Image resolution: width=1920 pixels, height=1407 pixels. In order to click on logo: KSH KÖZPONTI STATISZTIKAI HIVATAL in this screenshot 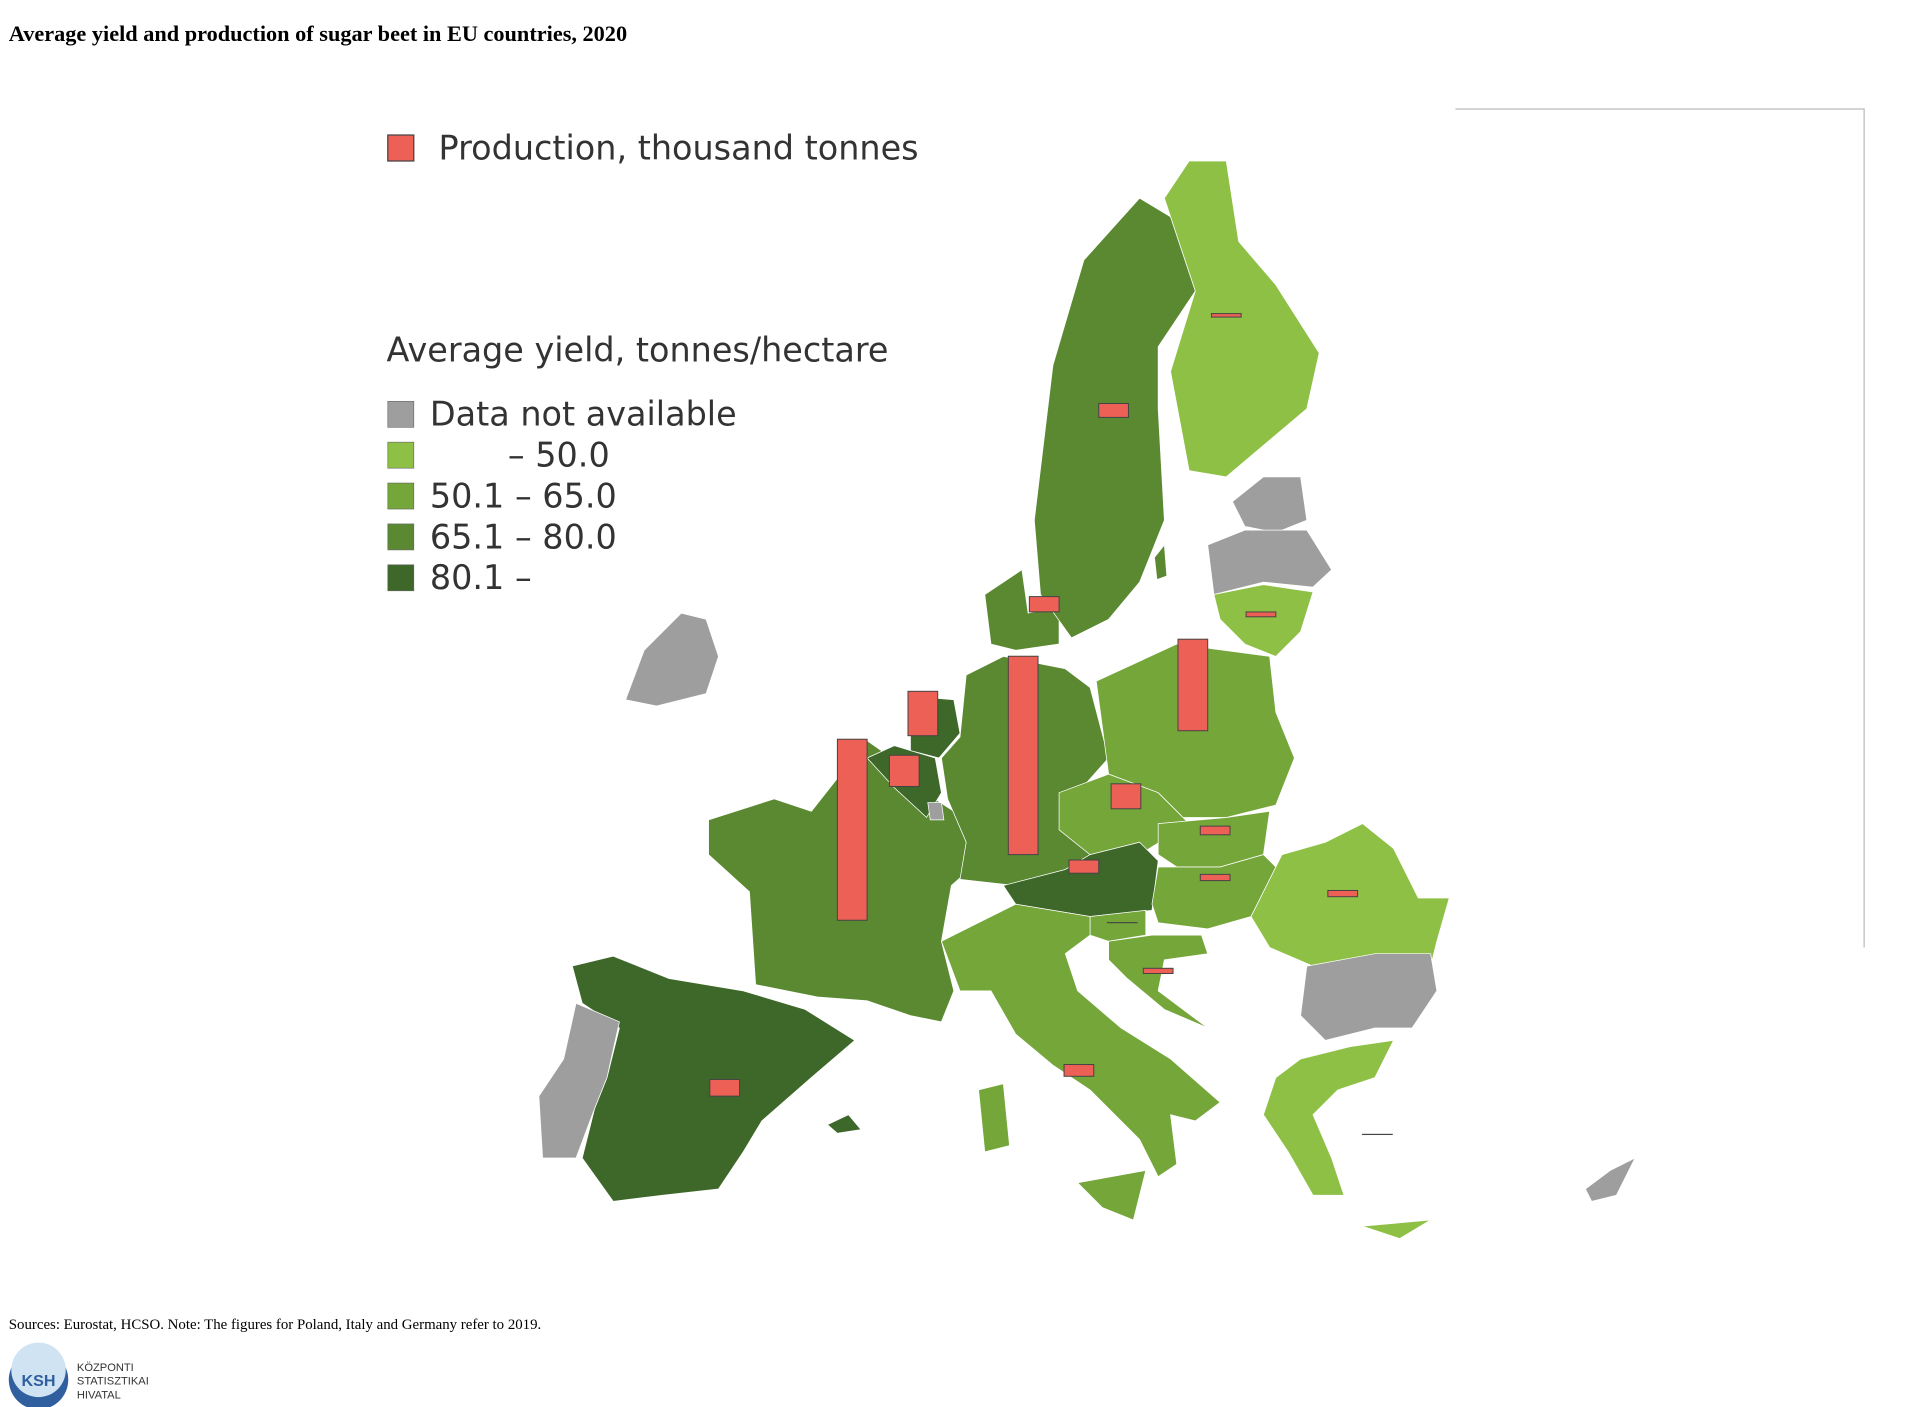, I will do `click(78, 1374)`.